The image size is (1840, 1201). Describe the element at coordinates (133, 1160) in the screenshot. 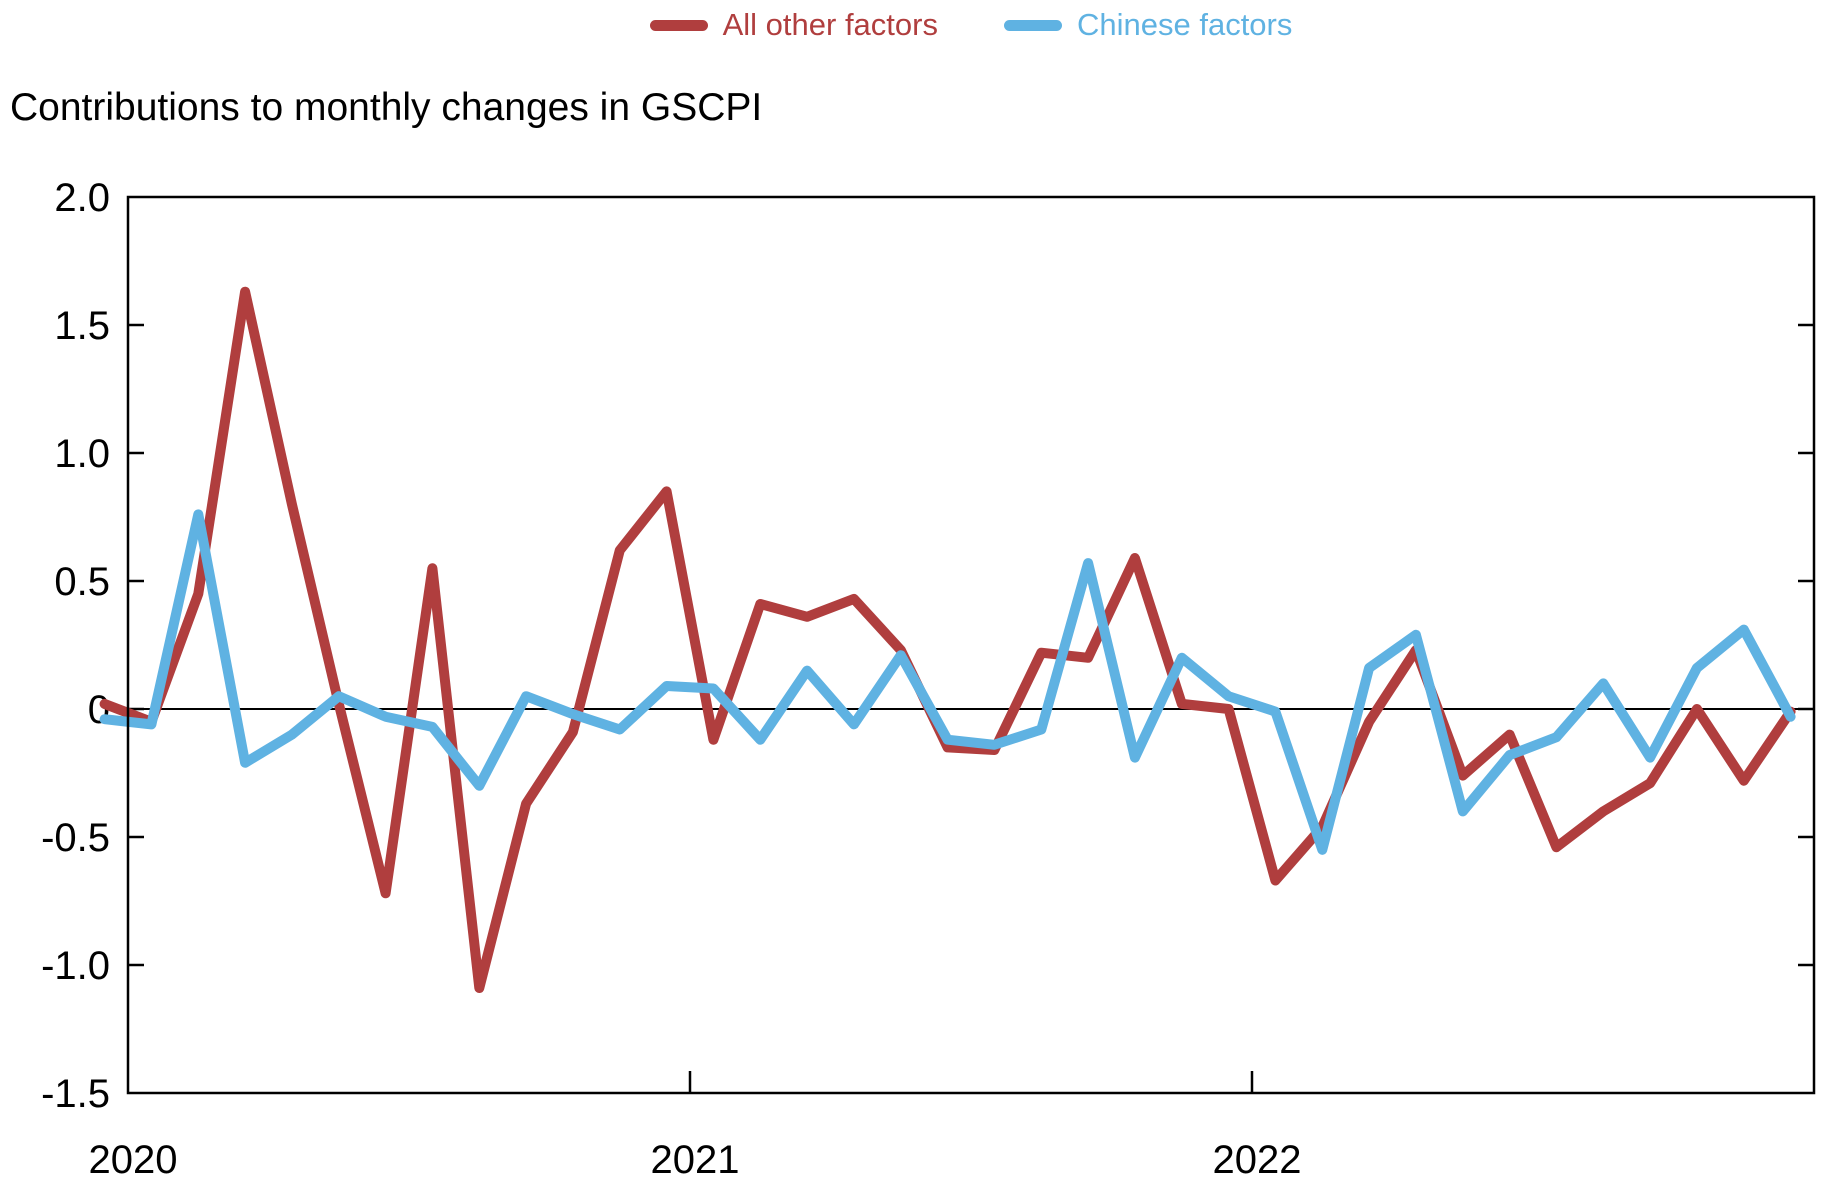

I see `x-tick-label: 2020` at that location.